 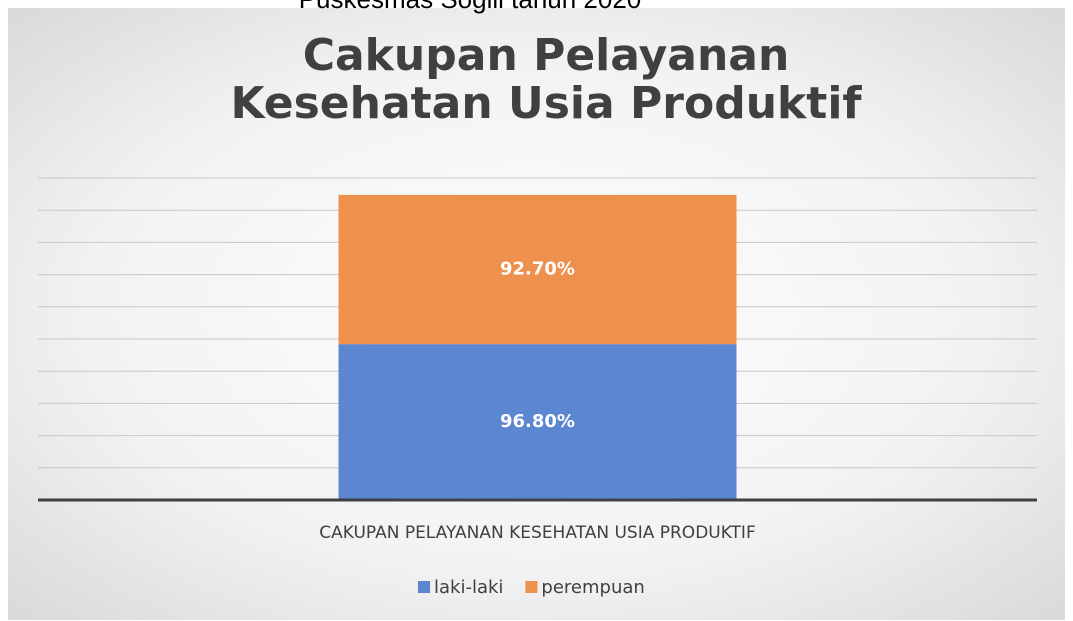 What do you see at coordinates (470, 7) in the screenshot?
I see `chart-subtitle: Puskesmas Sogili tahun 2020` at bounding box center [470, 7].